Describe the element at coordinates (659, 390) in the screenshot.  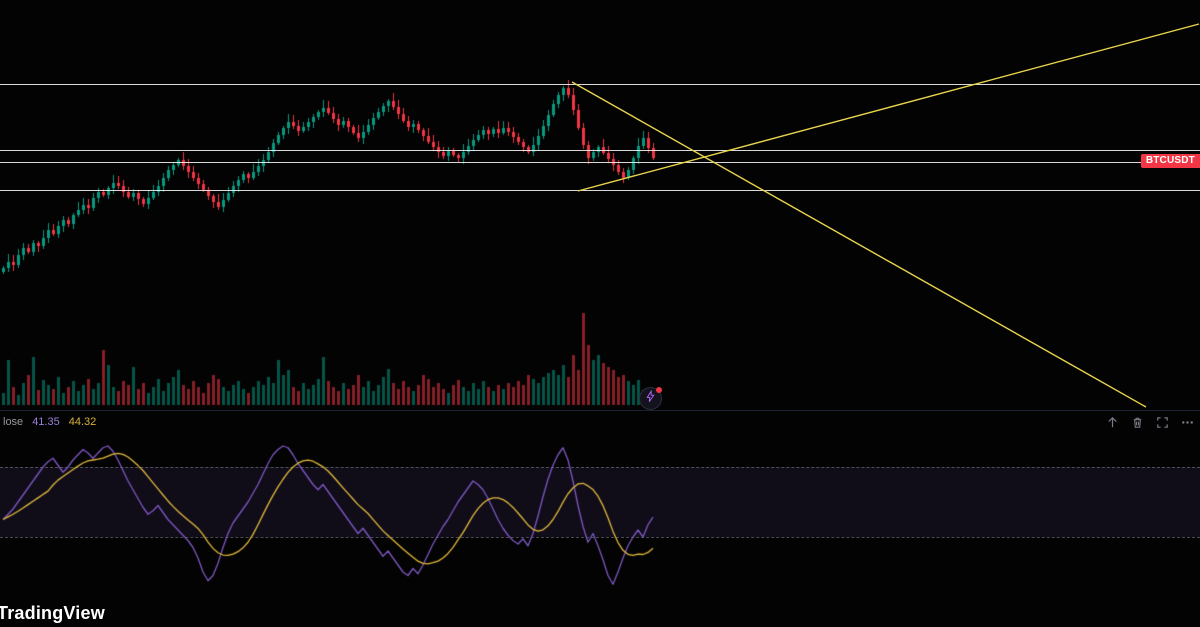
I see `notification-dot` at that location.